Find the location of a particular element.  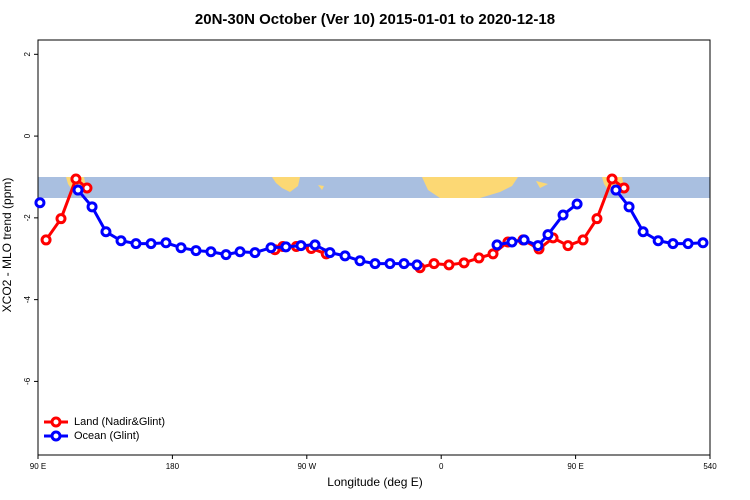

y-tick-label: 0 is located at coordinates (27, 135).